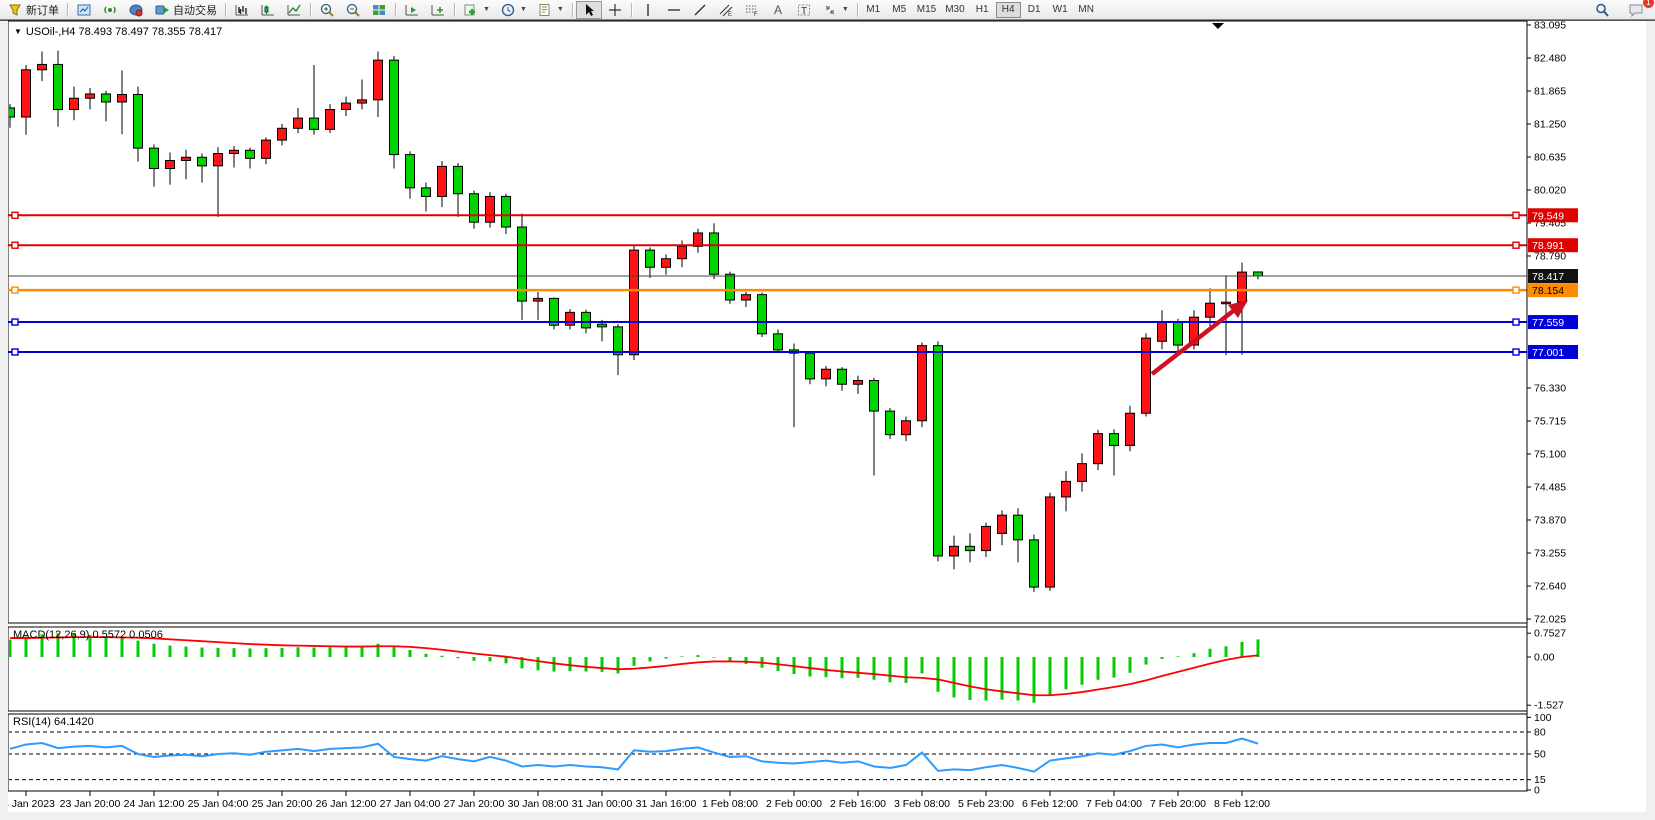 This screenshot has width=1655, height=820. I want to click on line-chart-icon, so click(294, 10).